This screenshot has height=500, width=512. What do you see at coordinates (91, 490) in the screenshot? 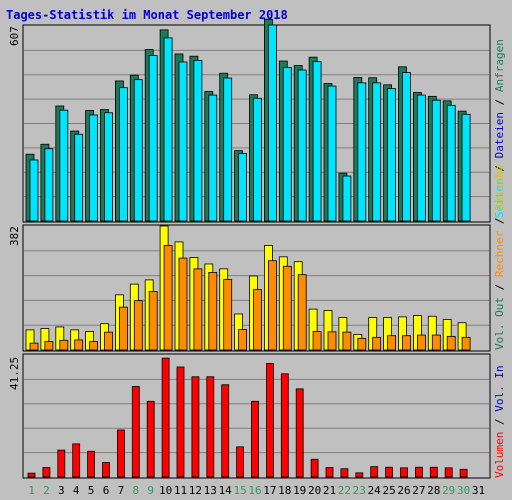
I see `x-tick-5: 5` at bounding box center [91, 490].